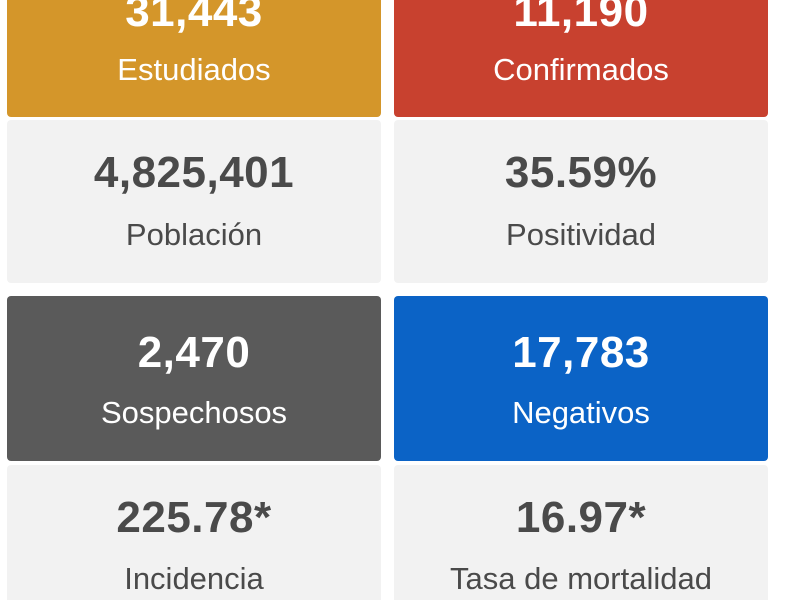  I want to click on stat-value: 225.78*, so click(194, 517).